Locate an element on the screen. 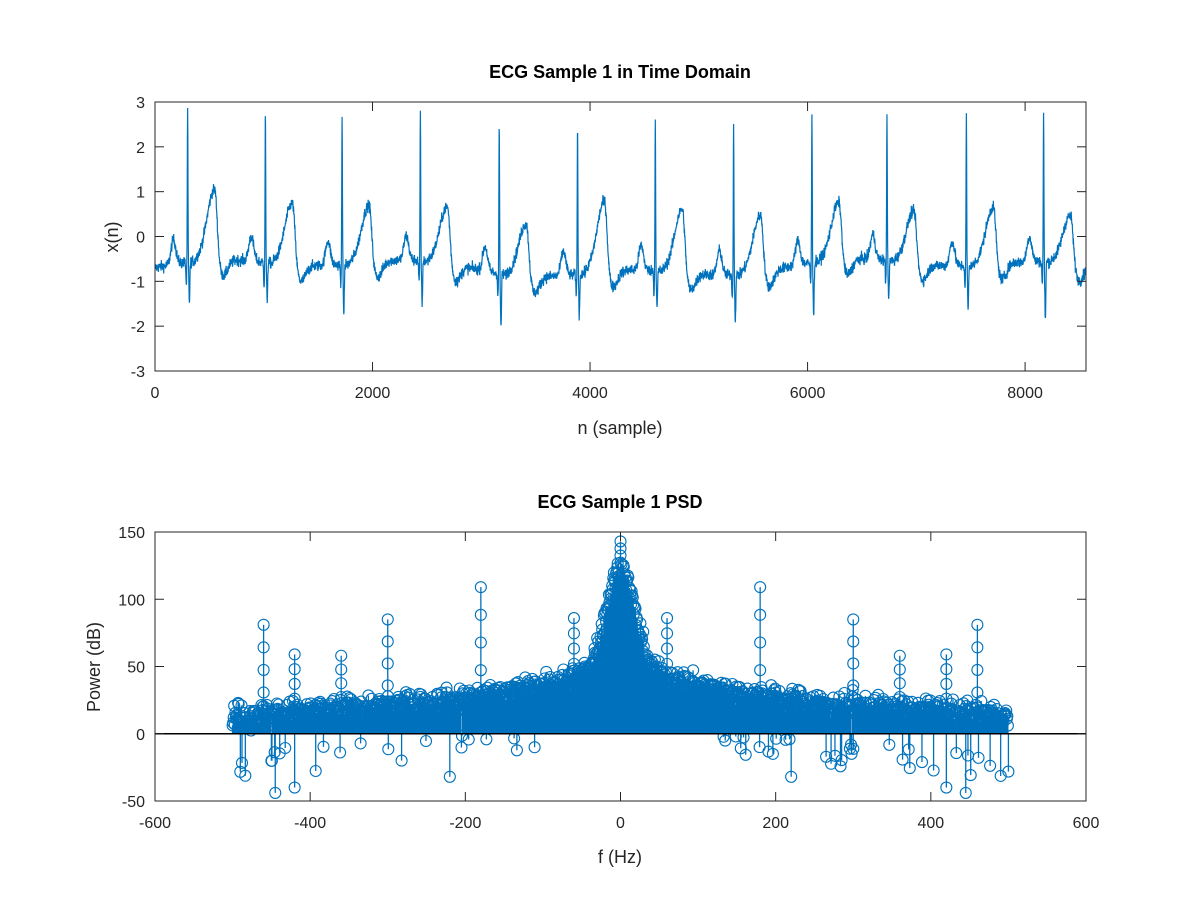  psd-ytick-label: 150 is located at coordinates (131, 533).